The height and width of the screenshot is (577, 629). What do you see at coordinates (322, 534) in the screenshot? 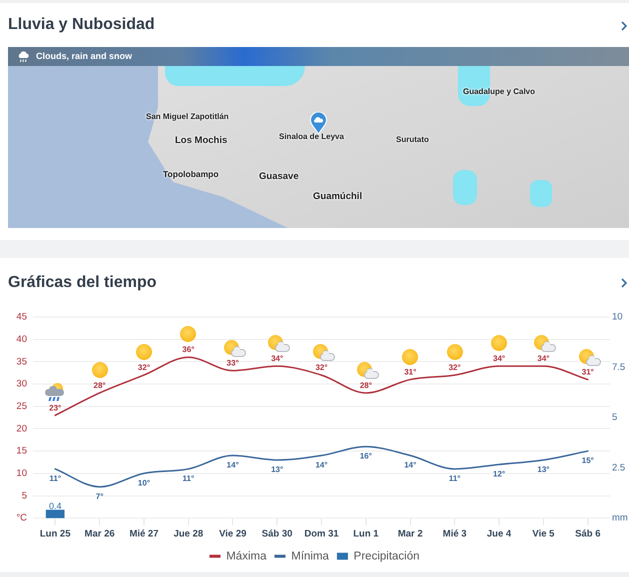
I see `x-tick-label: Dom 31` at bounding box center [322, 534].